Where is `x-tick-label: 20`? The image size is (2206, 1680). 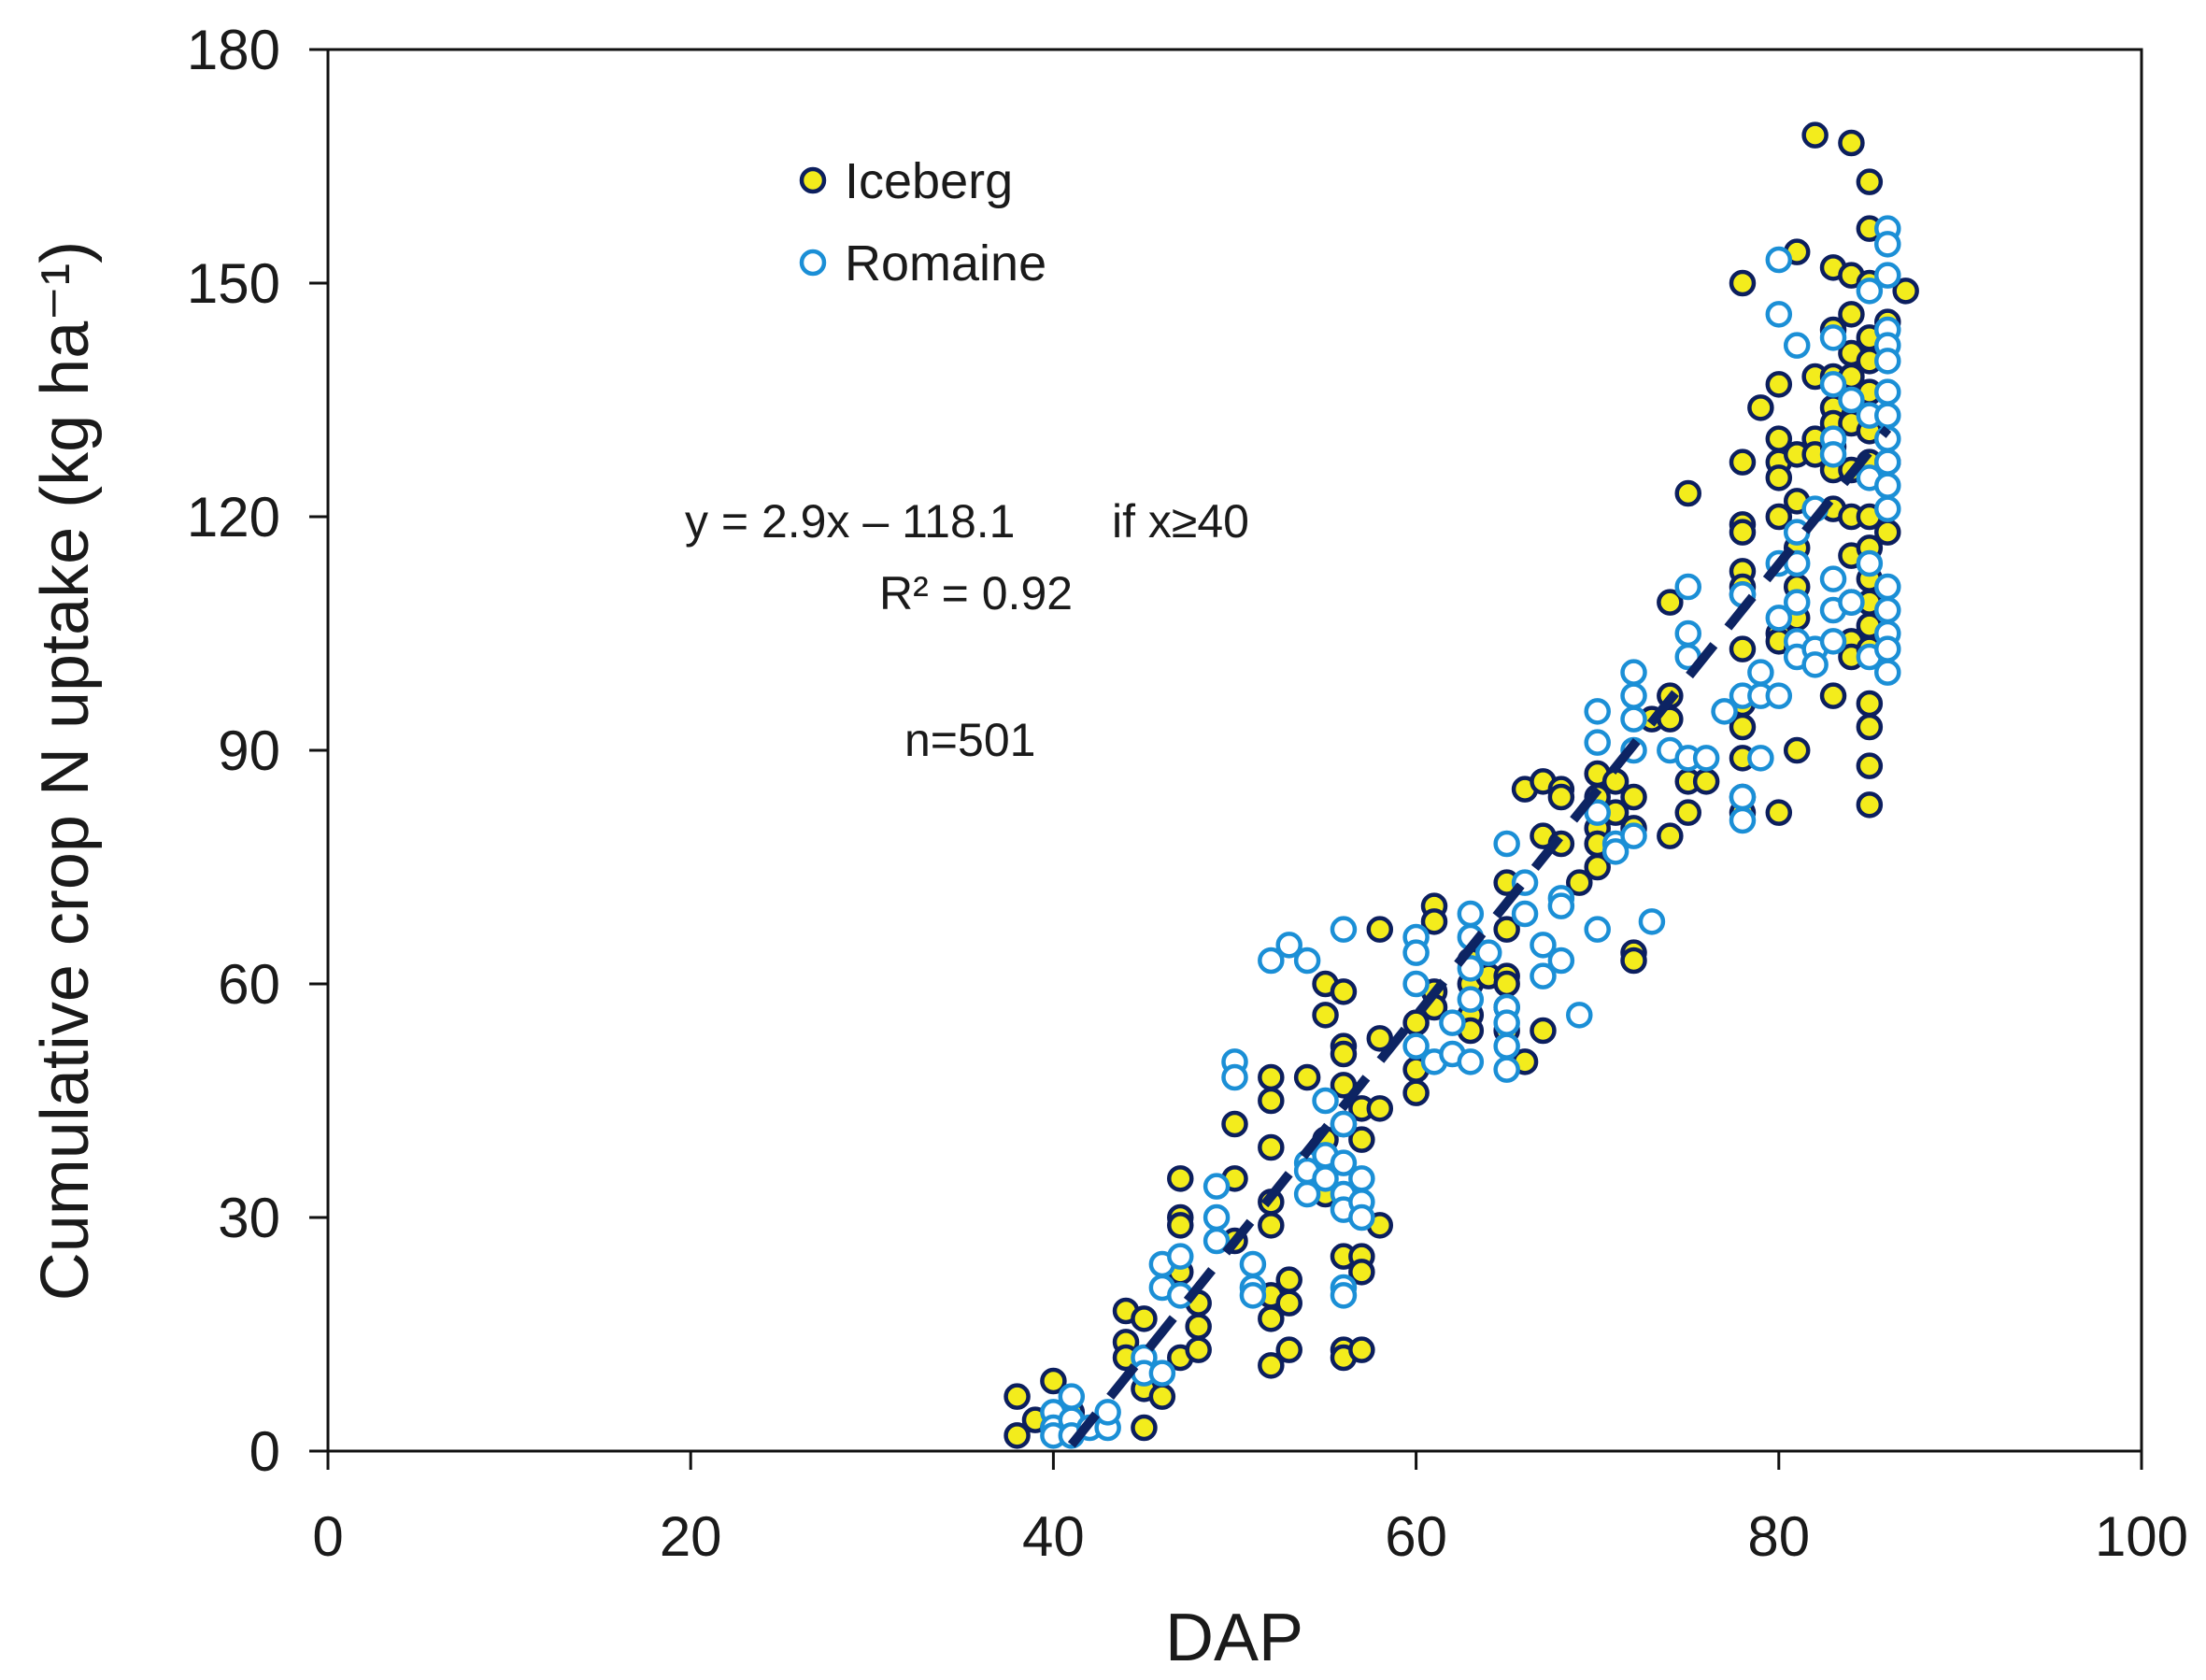
x-tick-label: 20 is located at coordinates (691, 1536).